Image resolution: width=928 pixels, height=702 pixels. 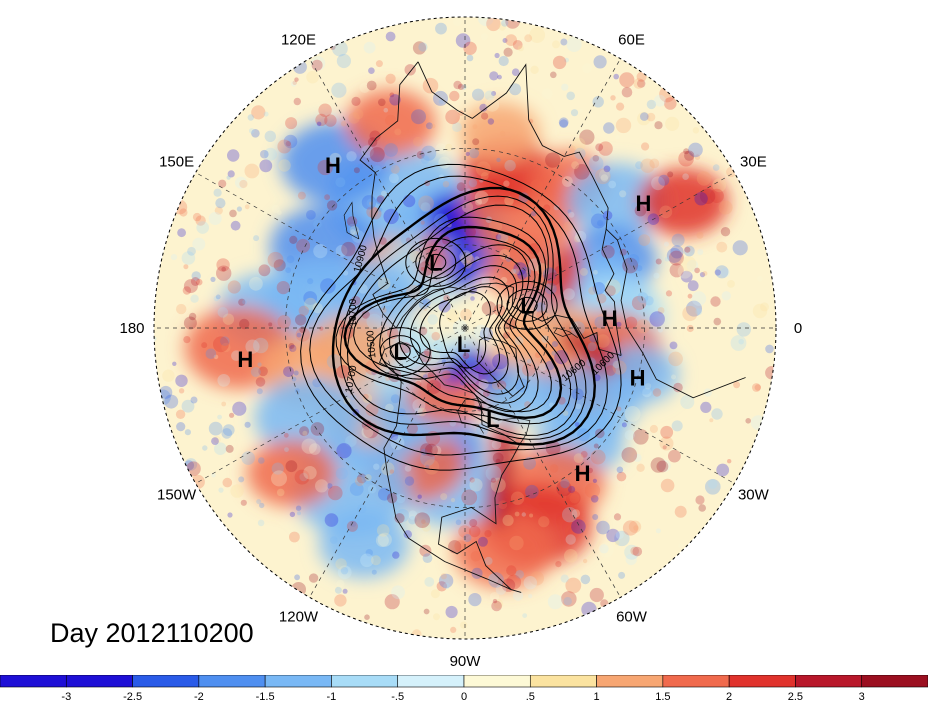 I want to click on colorbar-tick-label: -1, so click(x=332, y=696).